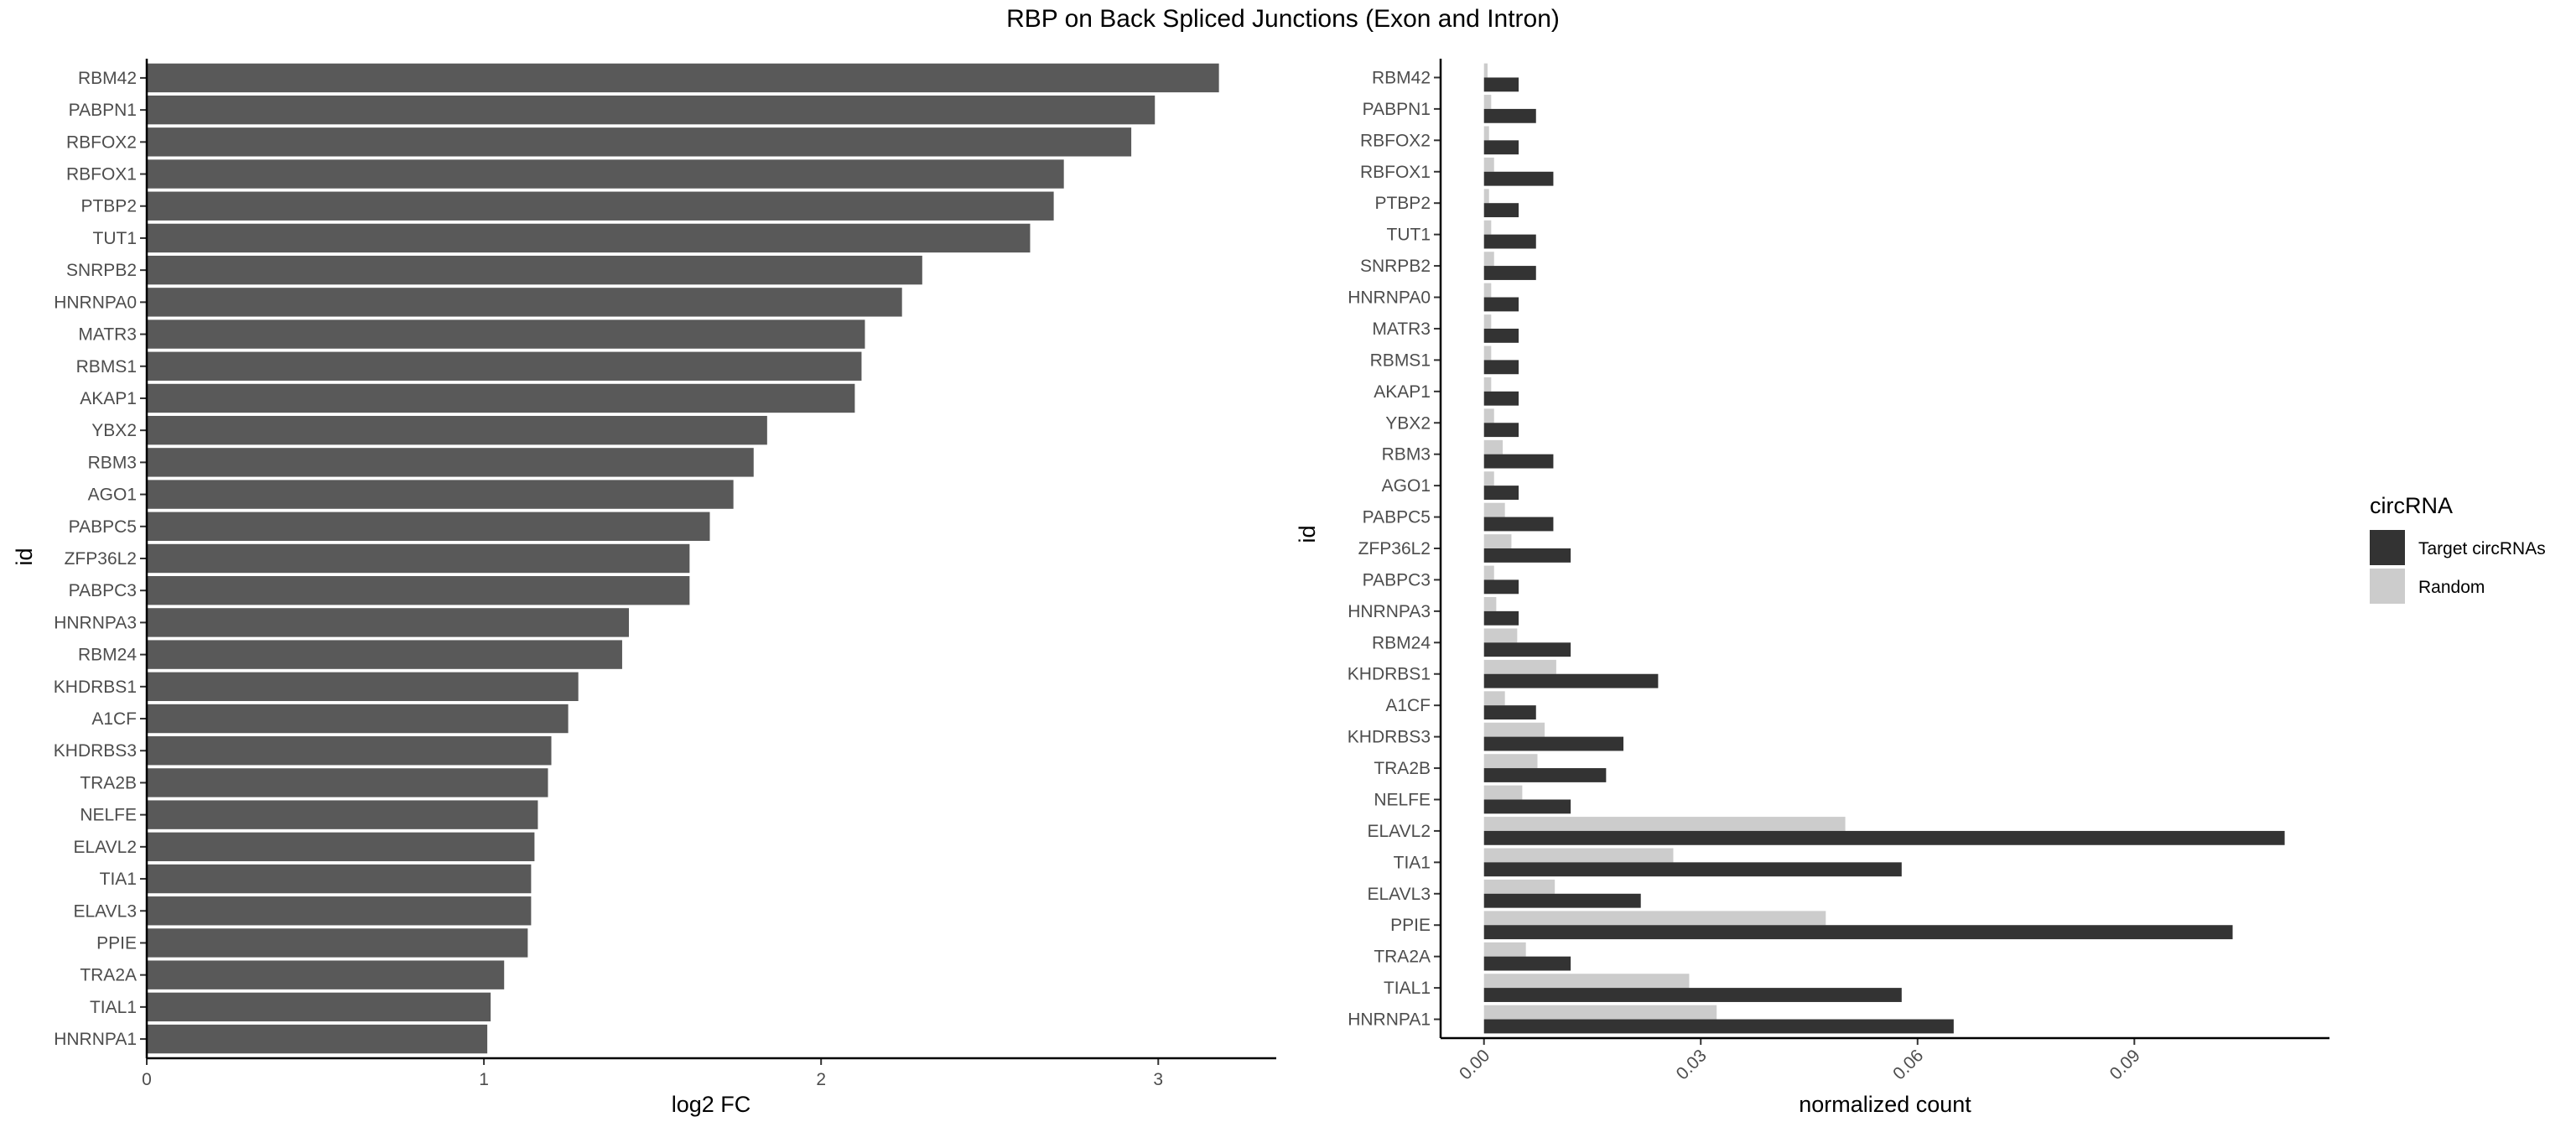 The height and width of the screenshot is (1127, 2576). What do you see at coordinates (113, 462) in the screenshot?
I see `left-y-tick-label: RBM3` at bounding box center [113, 462].